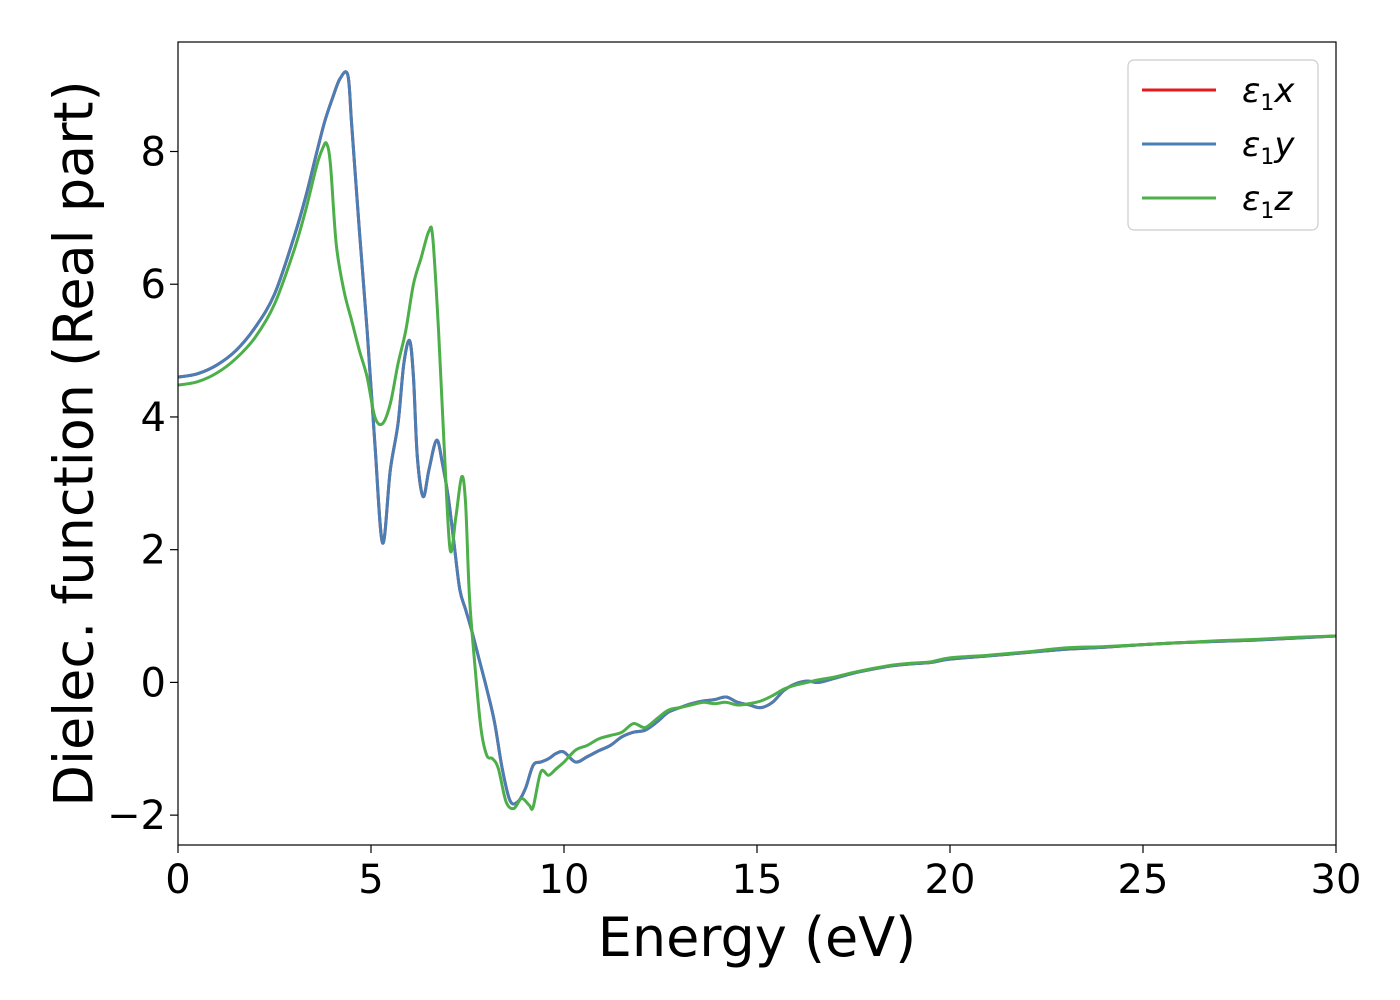 Image resolution: width=1400 pixels, height=1000 pixels. I want to click on x-tick-label: 10, so click(564, 880).